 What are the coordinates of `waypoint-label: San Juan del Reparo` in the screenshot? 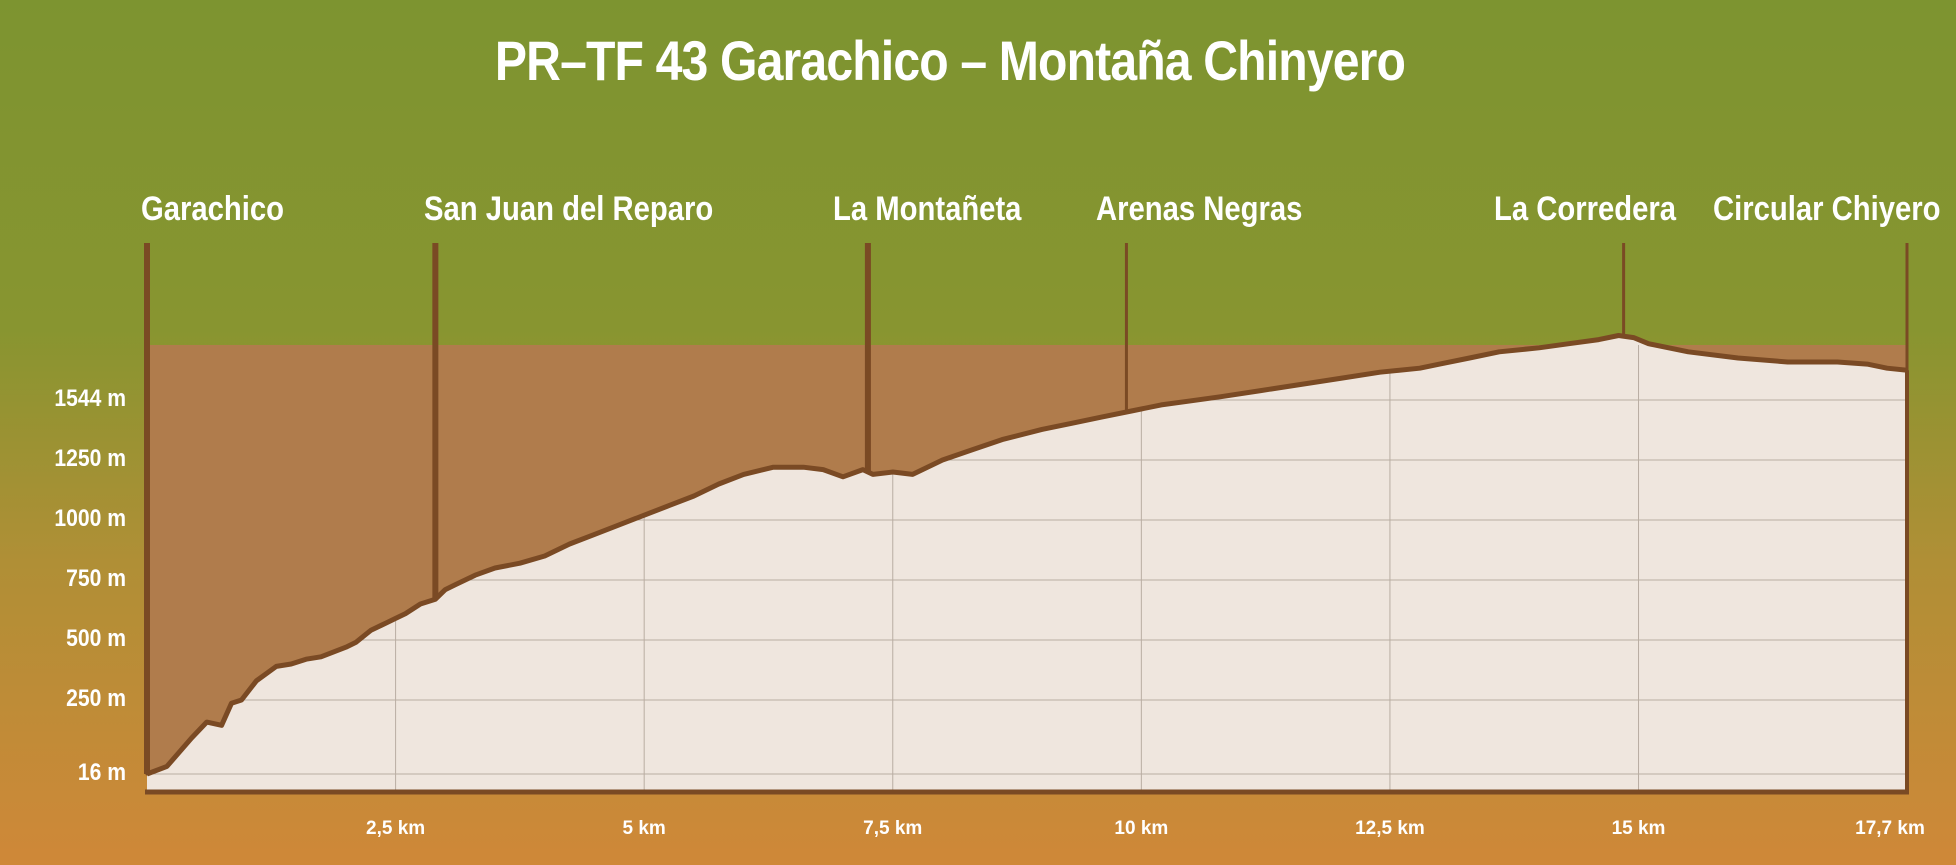 It's located at (569, 209).